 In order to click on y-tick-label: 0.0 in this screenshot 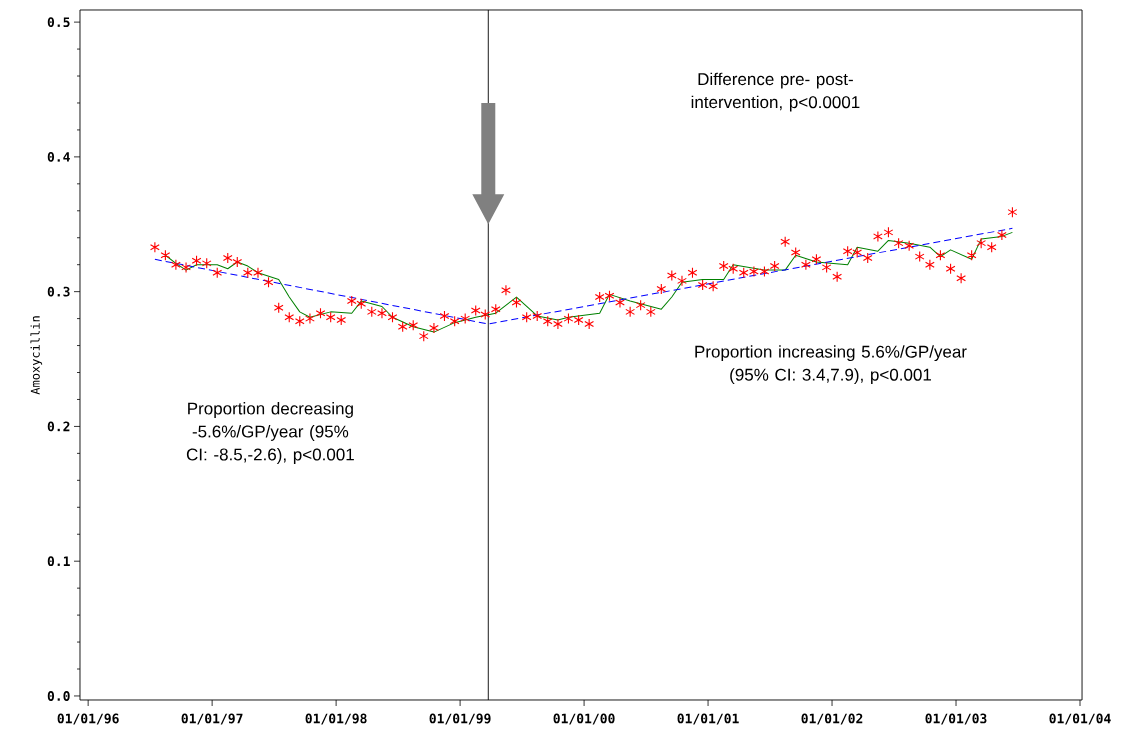, I will do `click(58, 696)`.